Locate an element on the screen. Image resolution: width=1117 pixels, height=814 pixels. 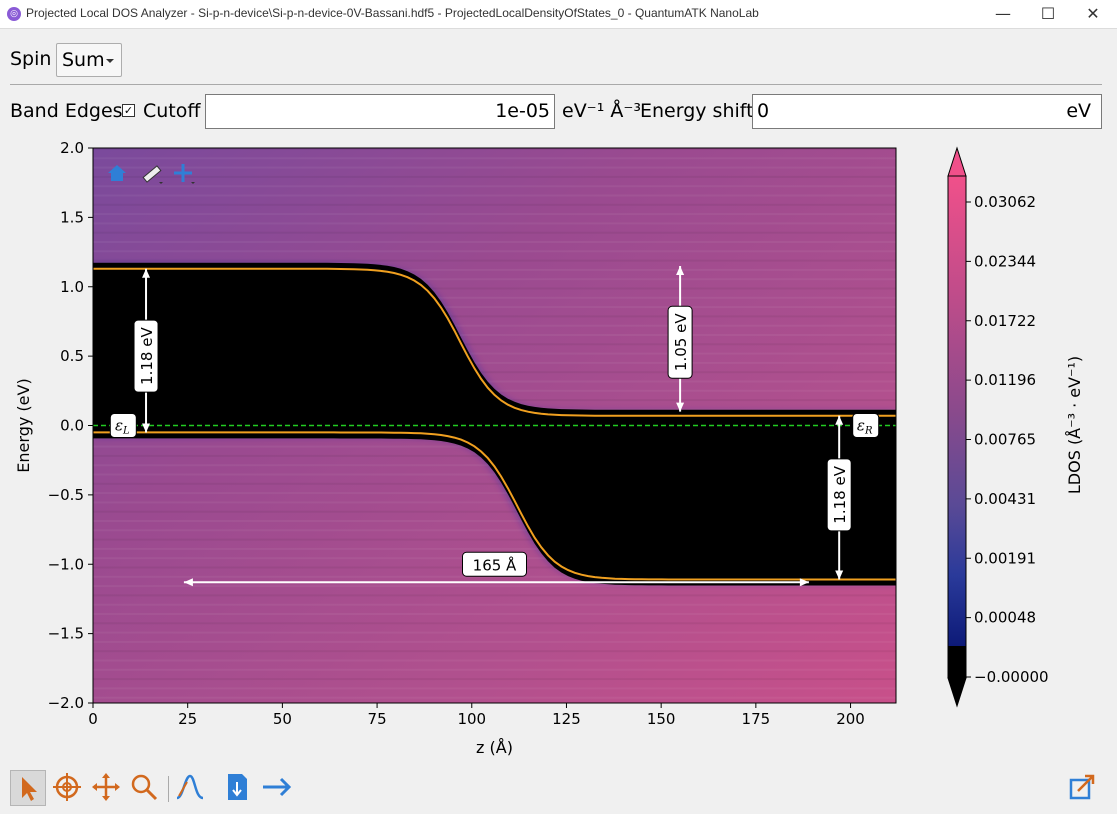
x-tick-label: 0 is located at coordinates (93, 719).